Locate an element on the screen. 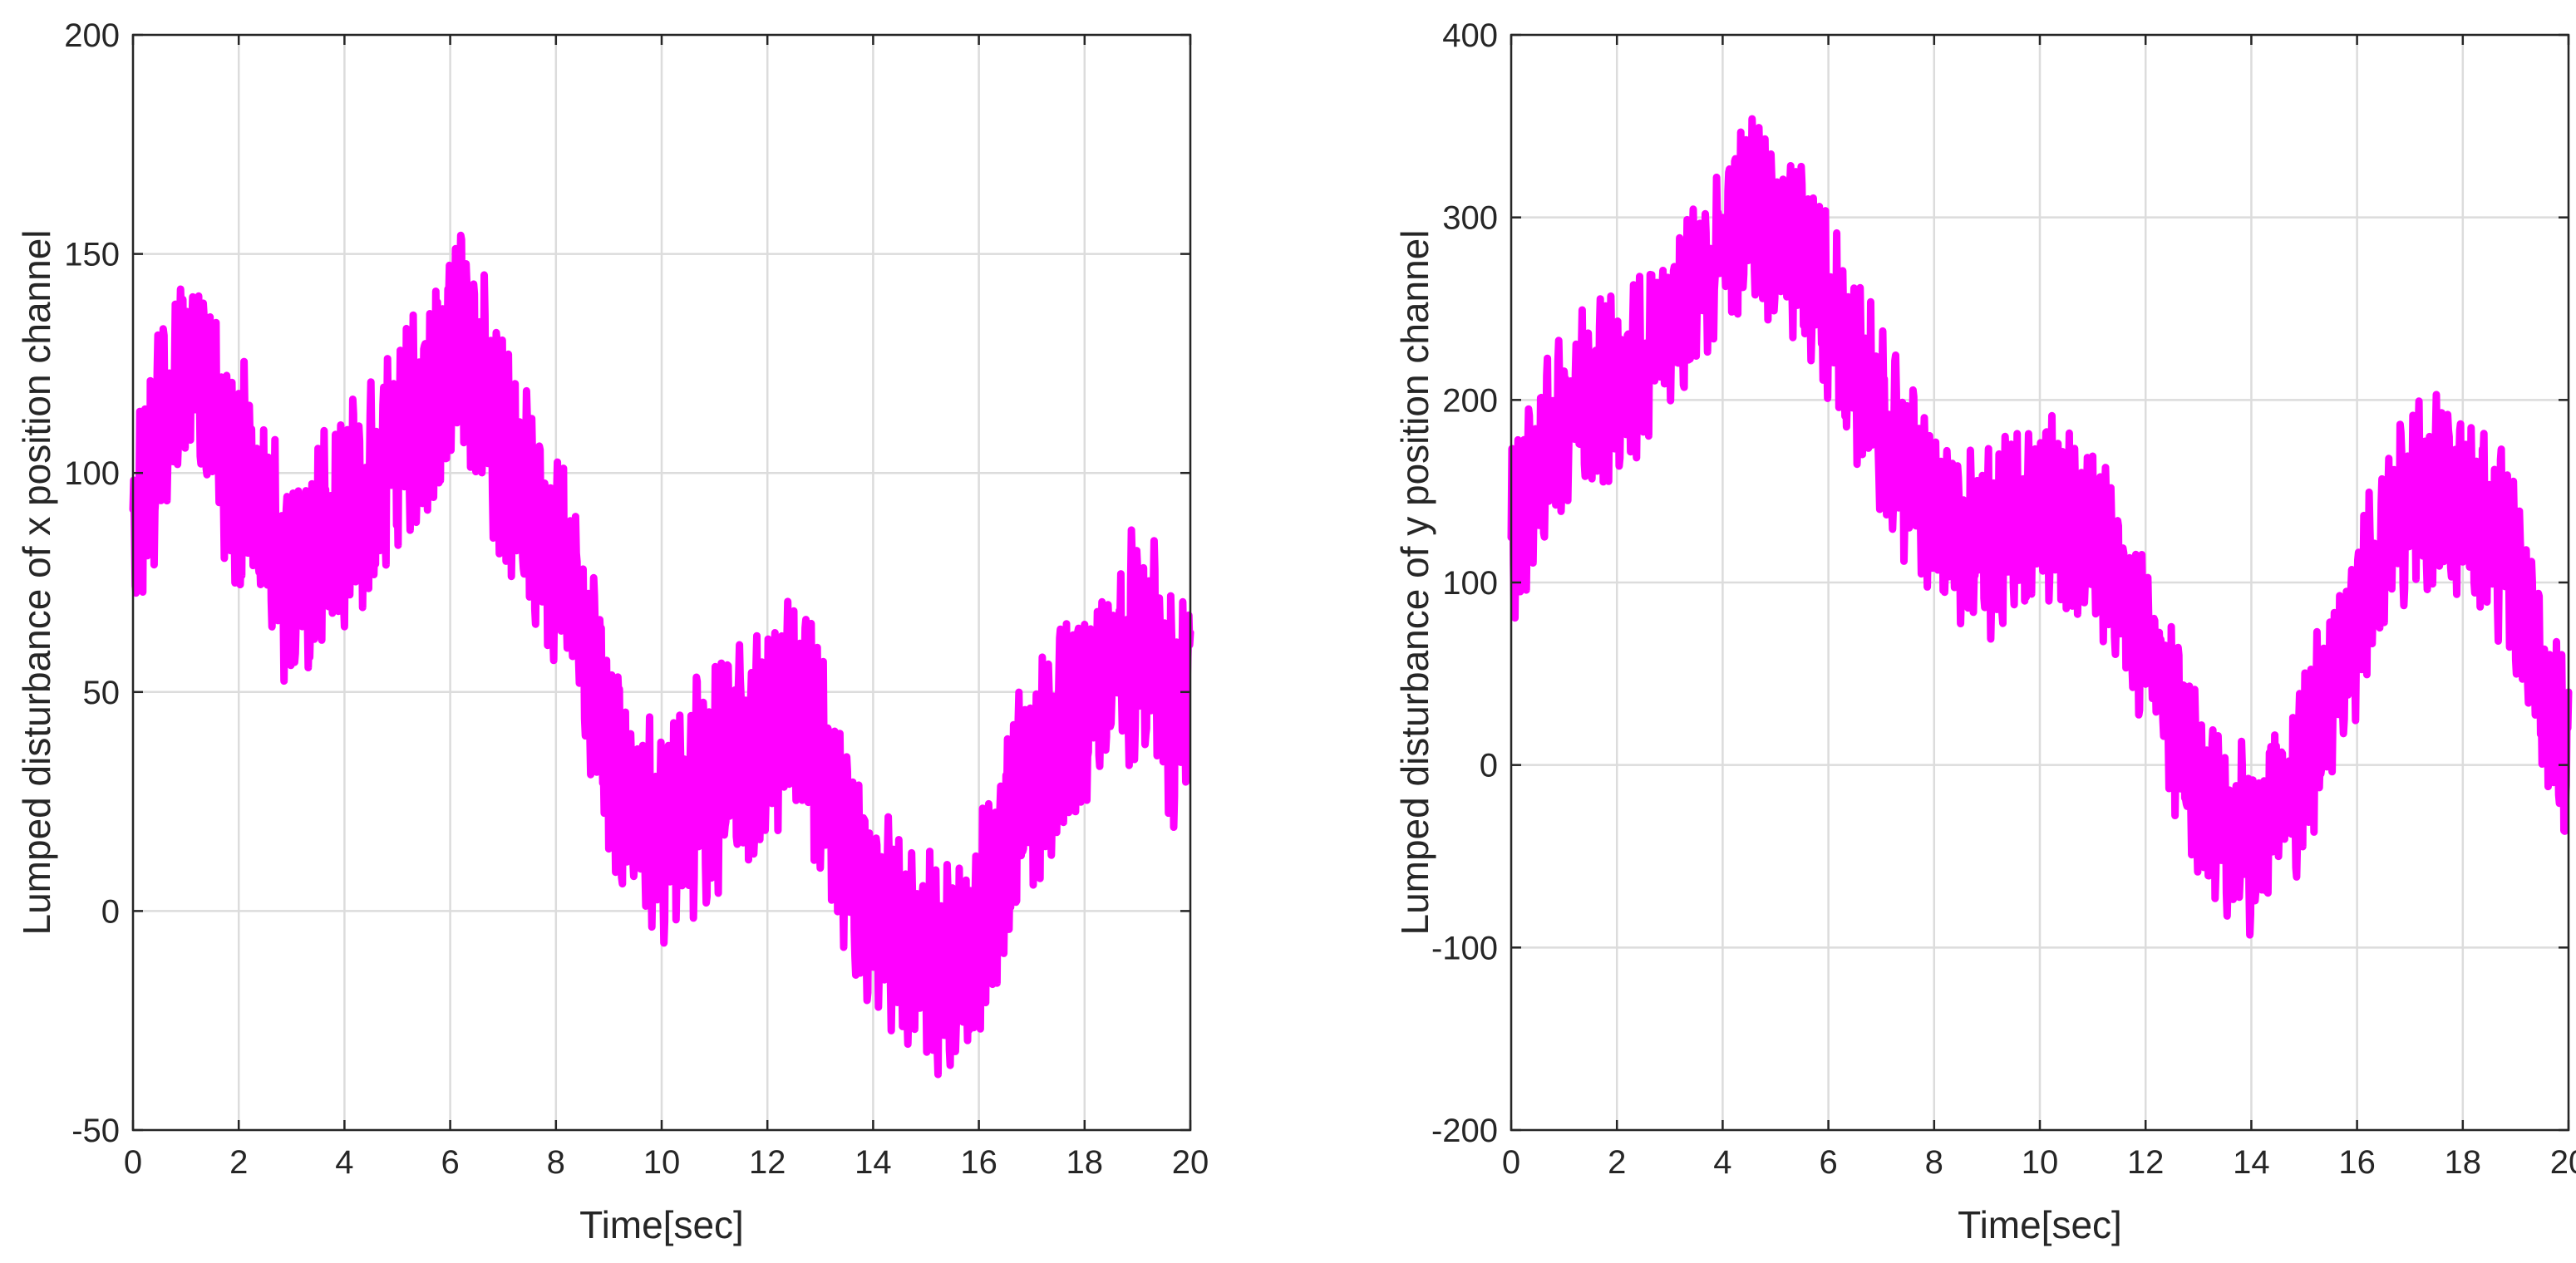  y-tick-label: 300 is located at coordinates (1470, 218).